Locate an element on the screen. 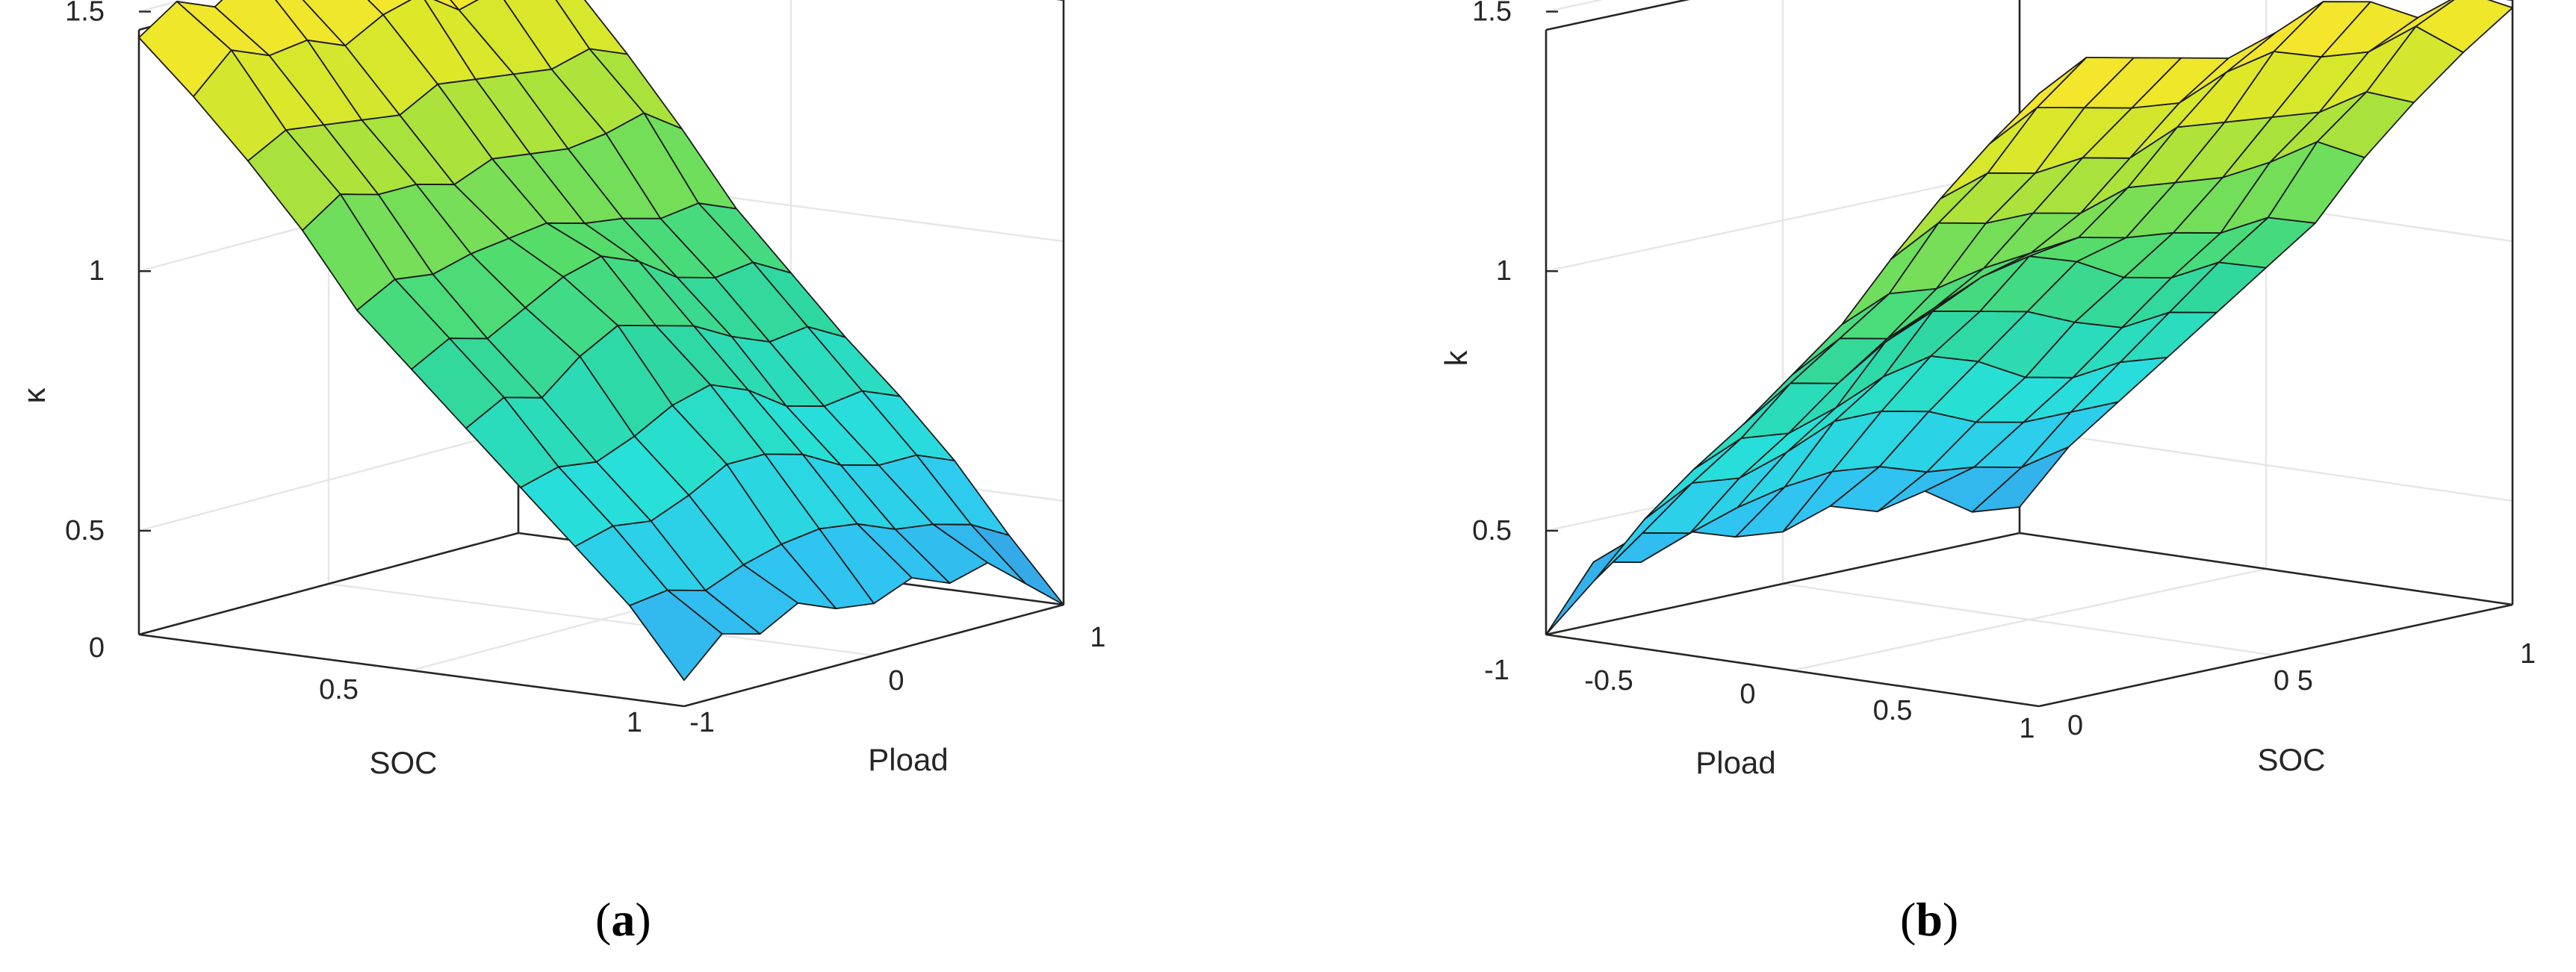 The width and height of the screenshot is (2576, 972). axis-b-tick-labels: 0 0 5 1 is located at coordinates (2301, 689).